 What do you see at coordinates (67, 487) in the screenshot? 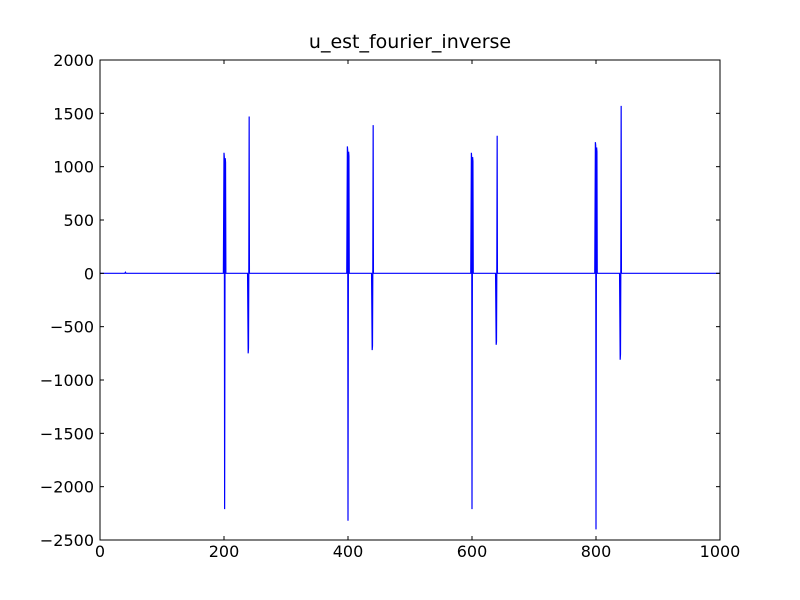
I see `y-tick-label: −2000` at bounding box center [67, 487].